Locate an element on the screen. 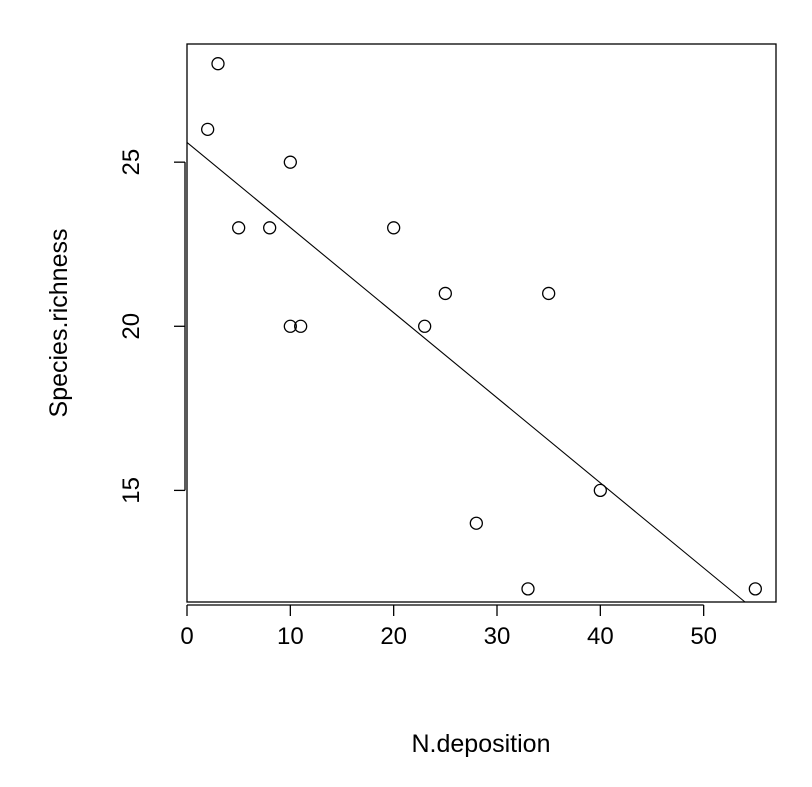 The height and width of the screenshot is (787, 812). x-tick-label: 40 is located at coordinates (600, 636).